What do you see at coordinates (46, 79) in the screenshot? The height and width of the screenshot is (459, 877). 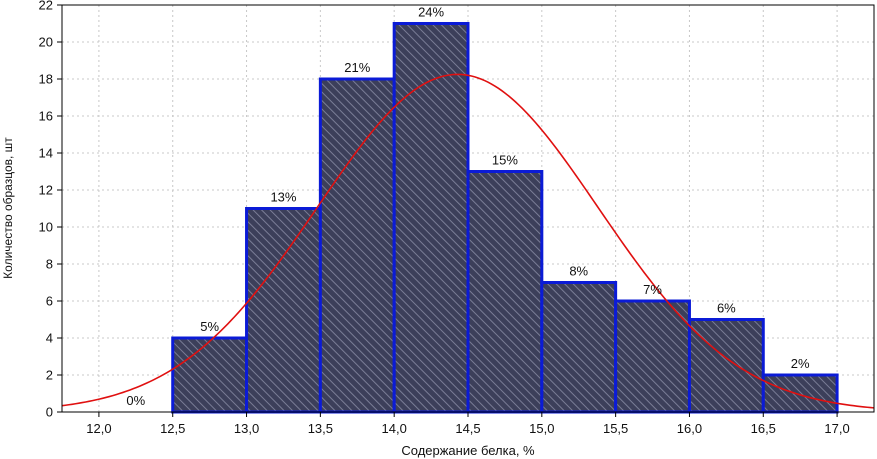 I see `y-tick-label-9: 18` at bounding box center [46, 79].